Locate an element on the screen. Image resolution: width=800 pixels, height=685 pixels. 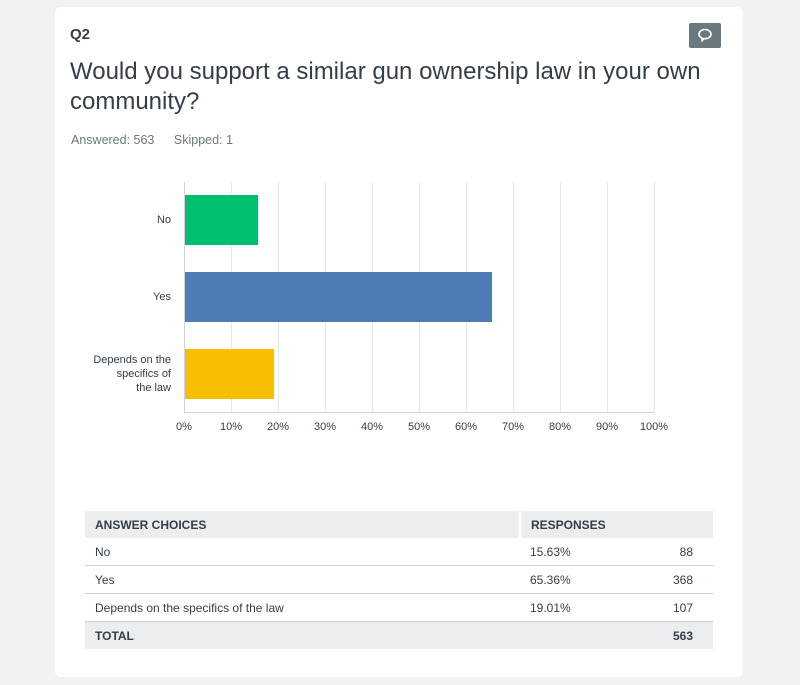
total-label: TOTAL is located at coordinates (302, 635).